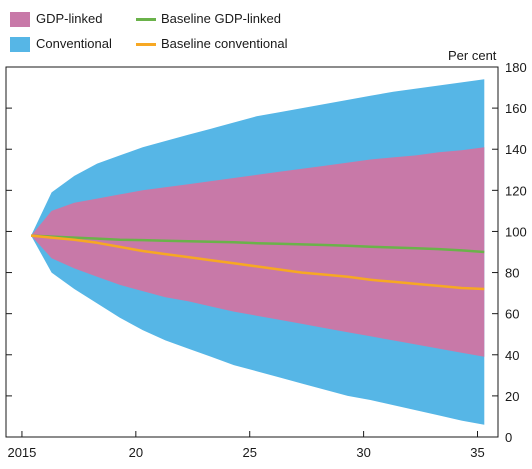 This screenshot has width=532, height=469. Describe the element at coordinates (74, 43) in the screenshot. I see `legend-label-conventional: Conventional` at that location.